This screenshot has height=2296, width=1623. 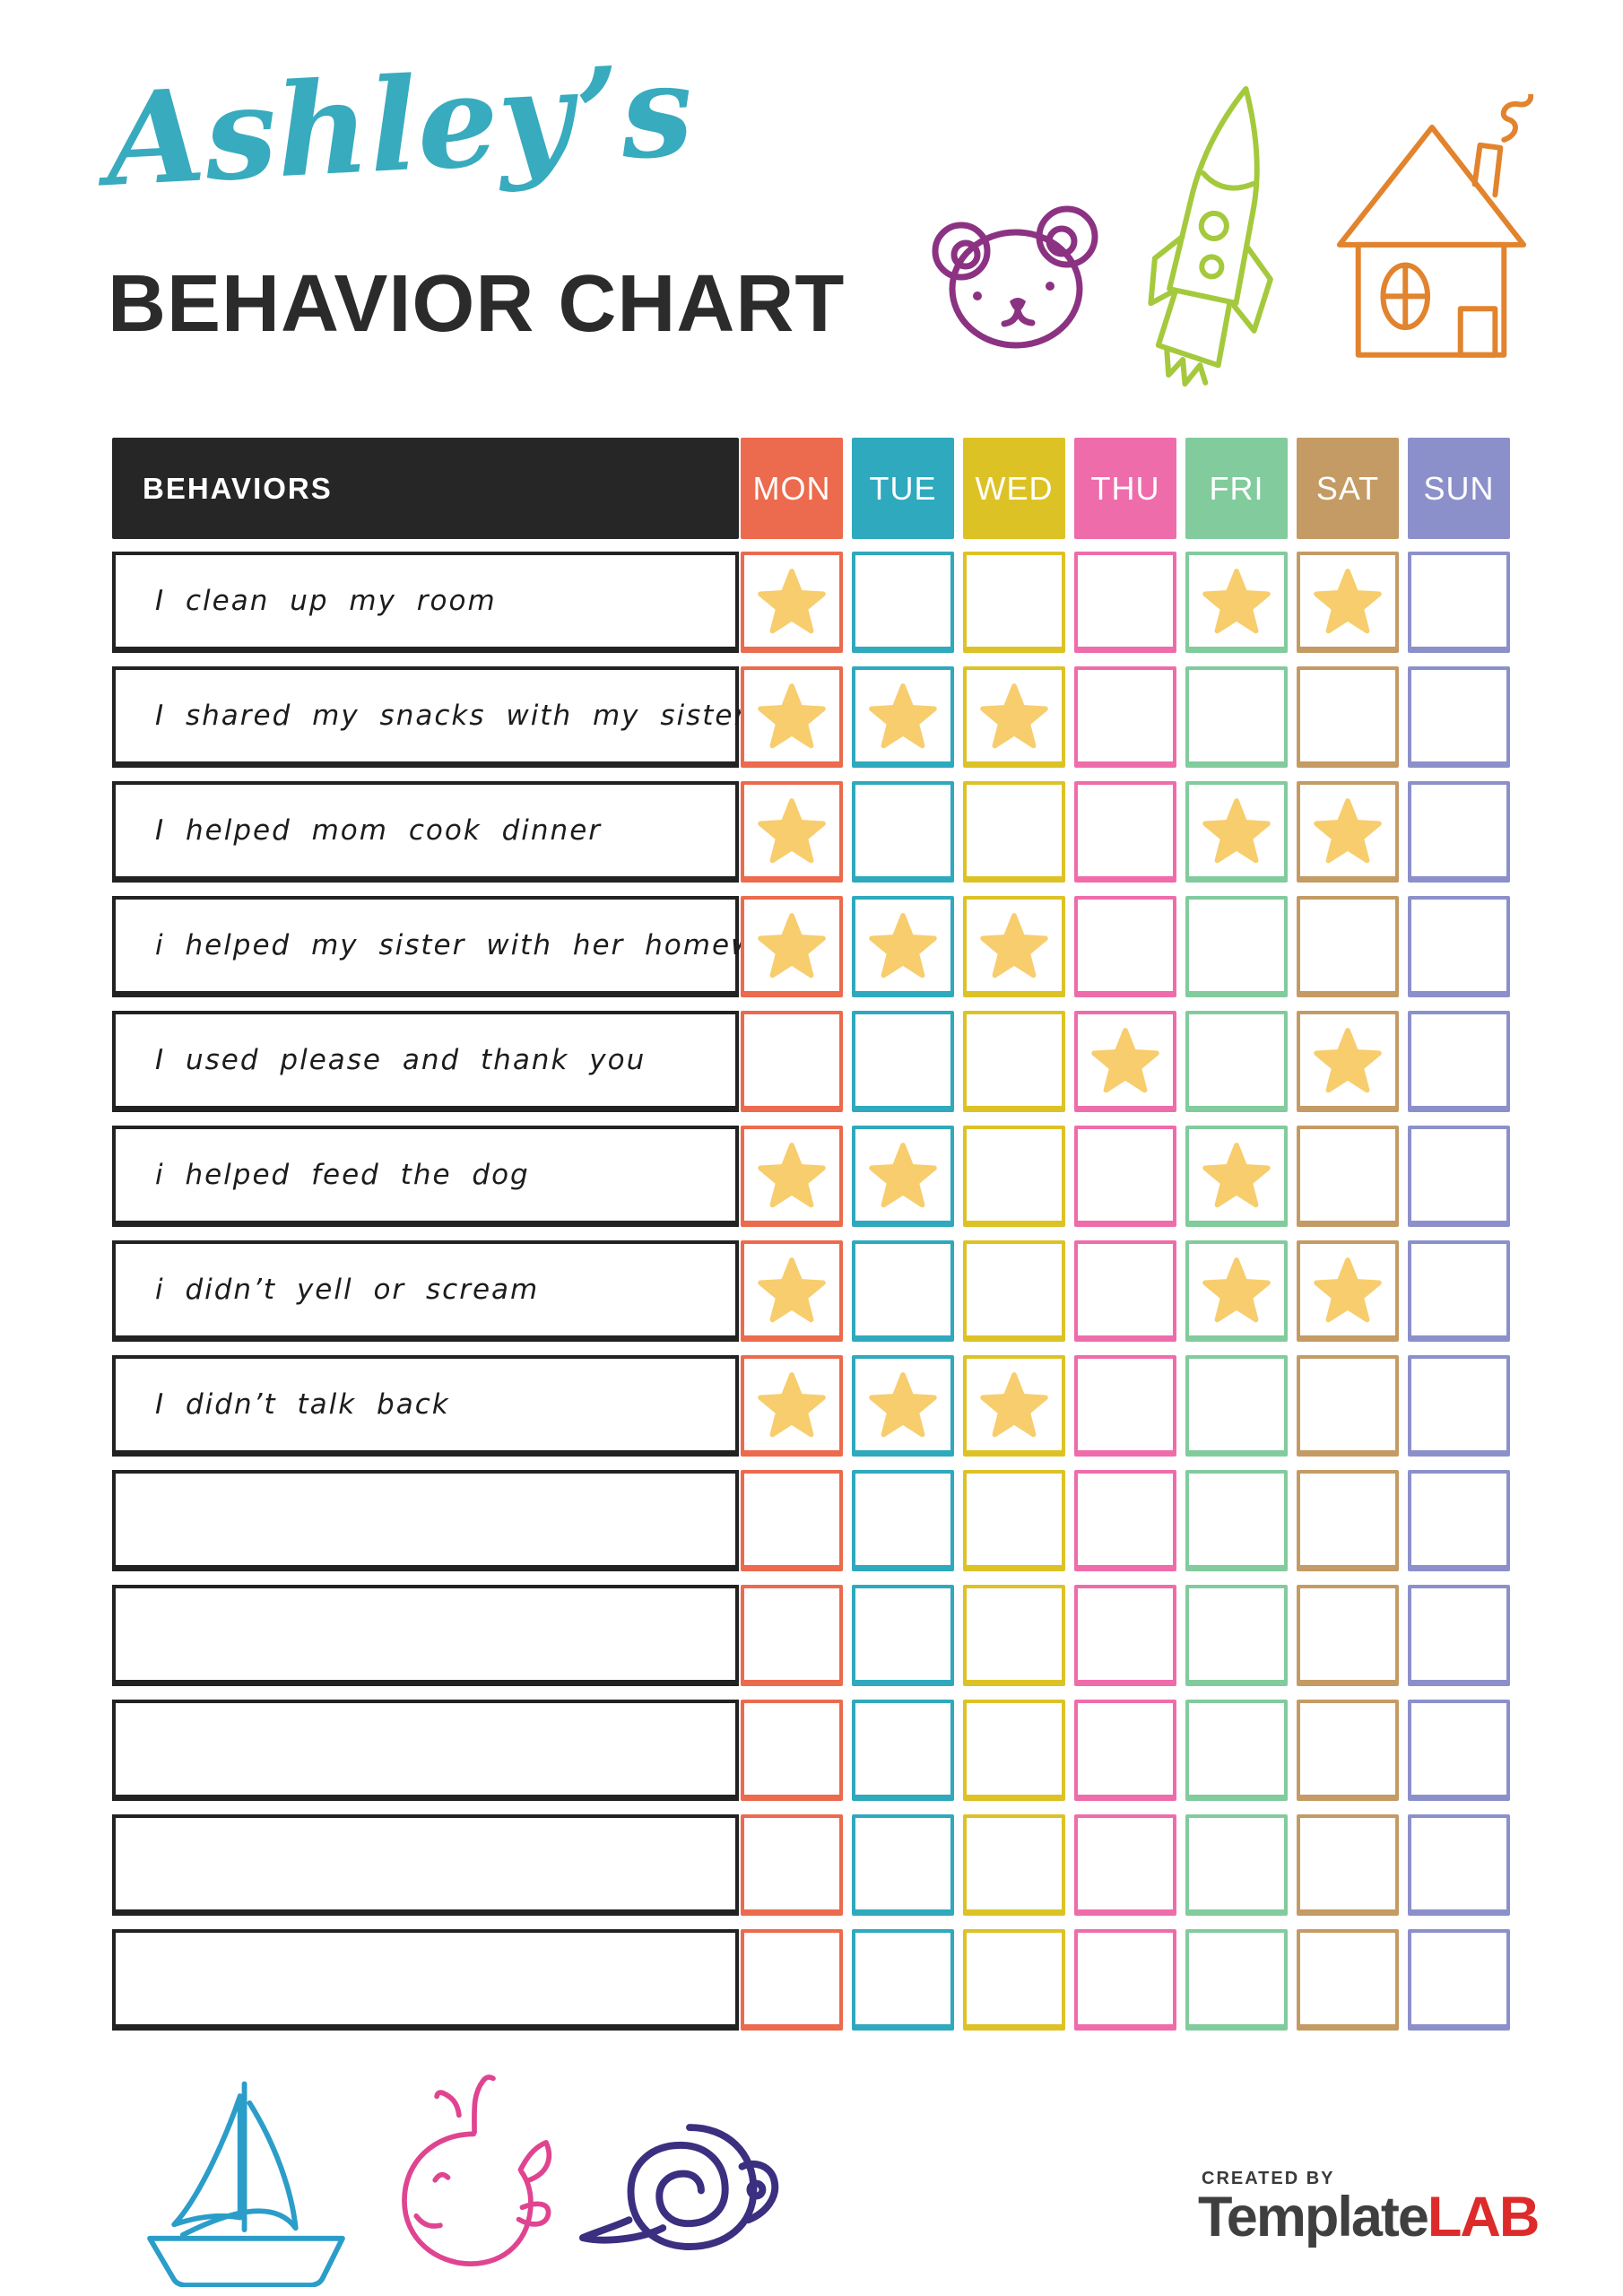 I want to click on day-cell-row7-thu, so click(x=1125, y=1291).